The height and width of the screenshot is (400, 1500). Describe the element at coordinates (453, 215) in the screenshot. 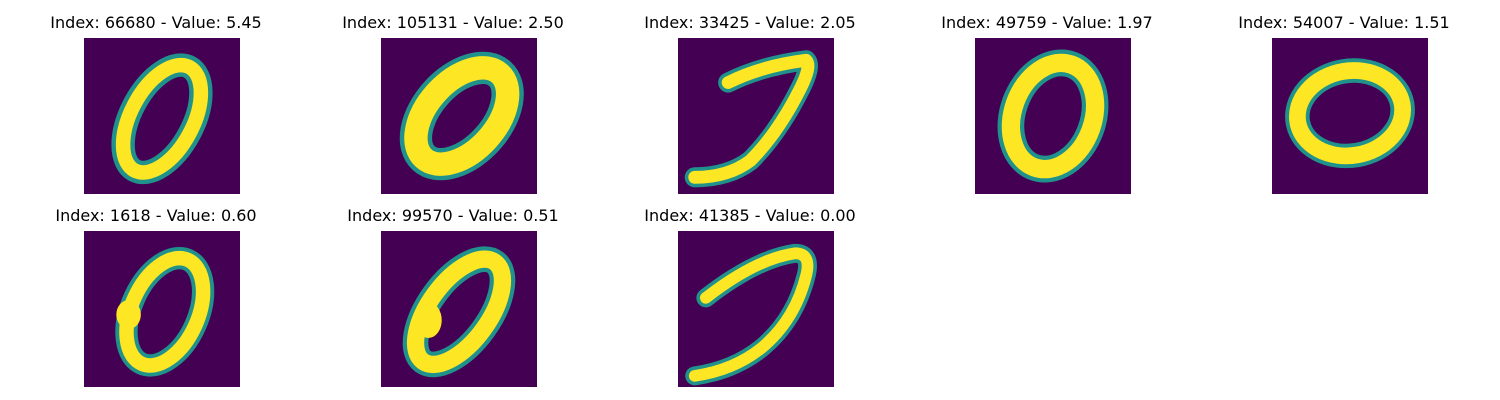

I see `panel-title: Index: 99570 - Value: 0.51` at that location.